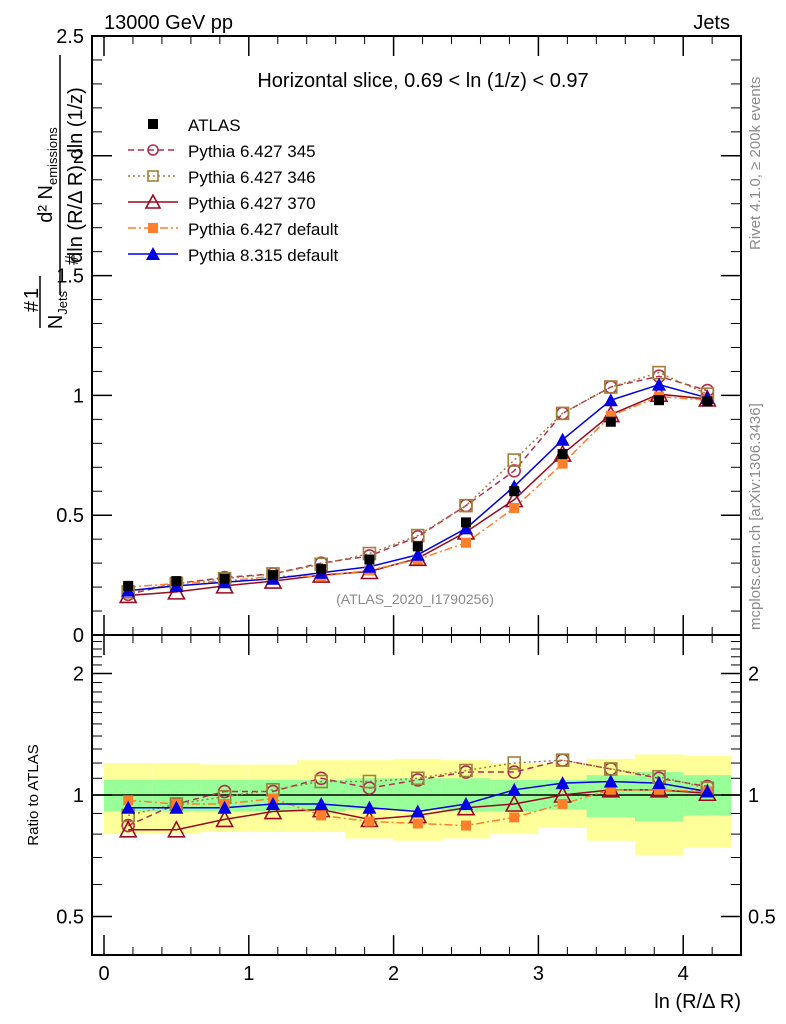  Describe the element at coordinates (153, 253) in the screenshot. I see `legend-marker-pythia-8-315-default` at that location.